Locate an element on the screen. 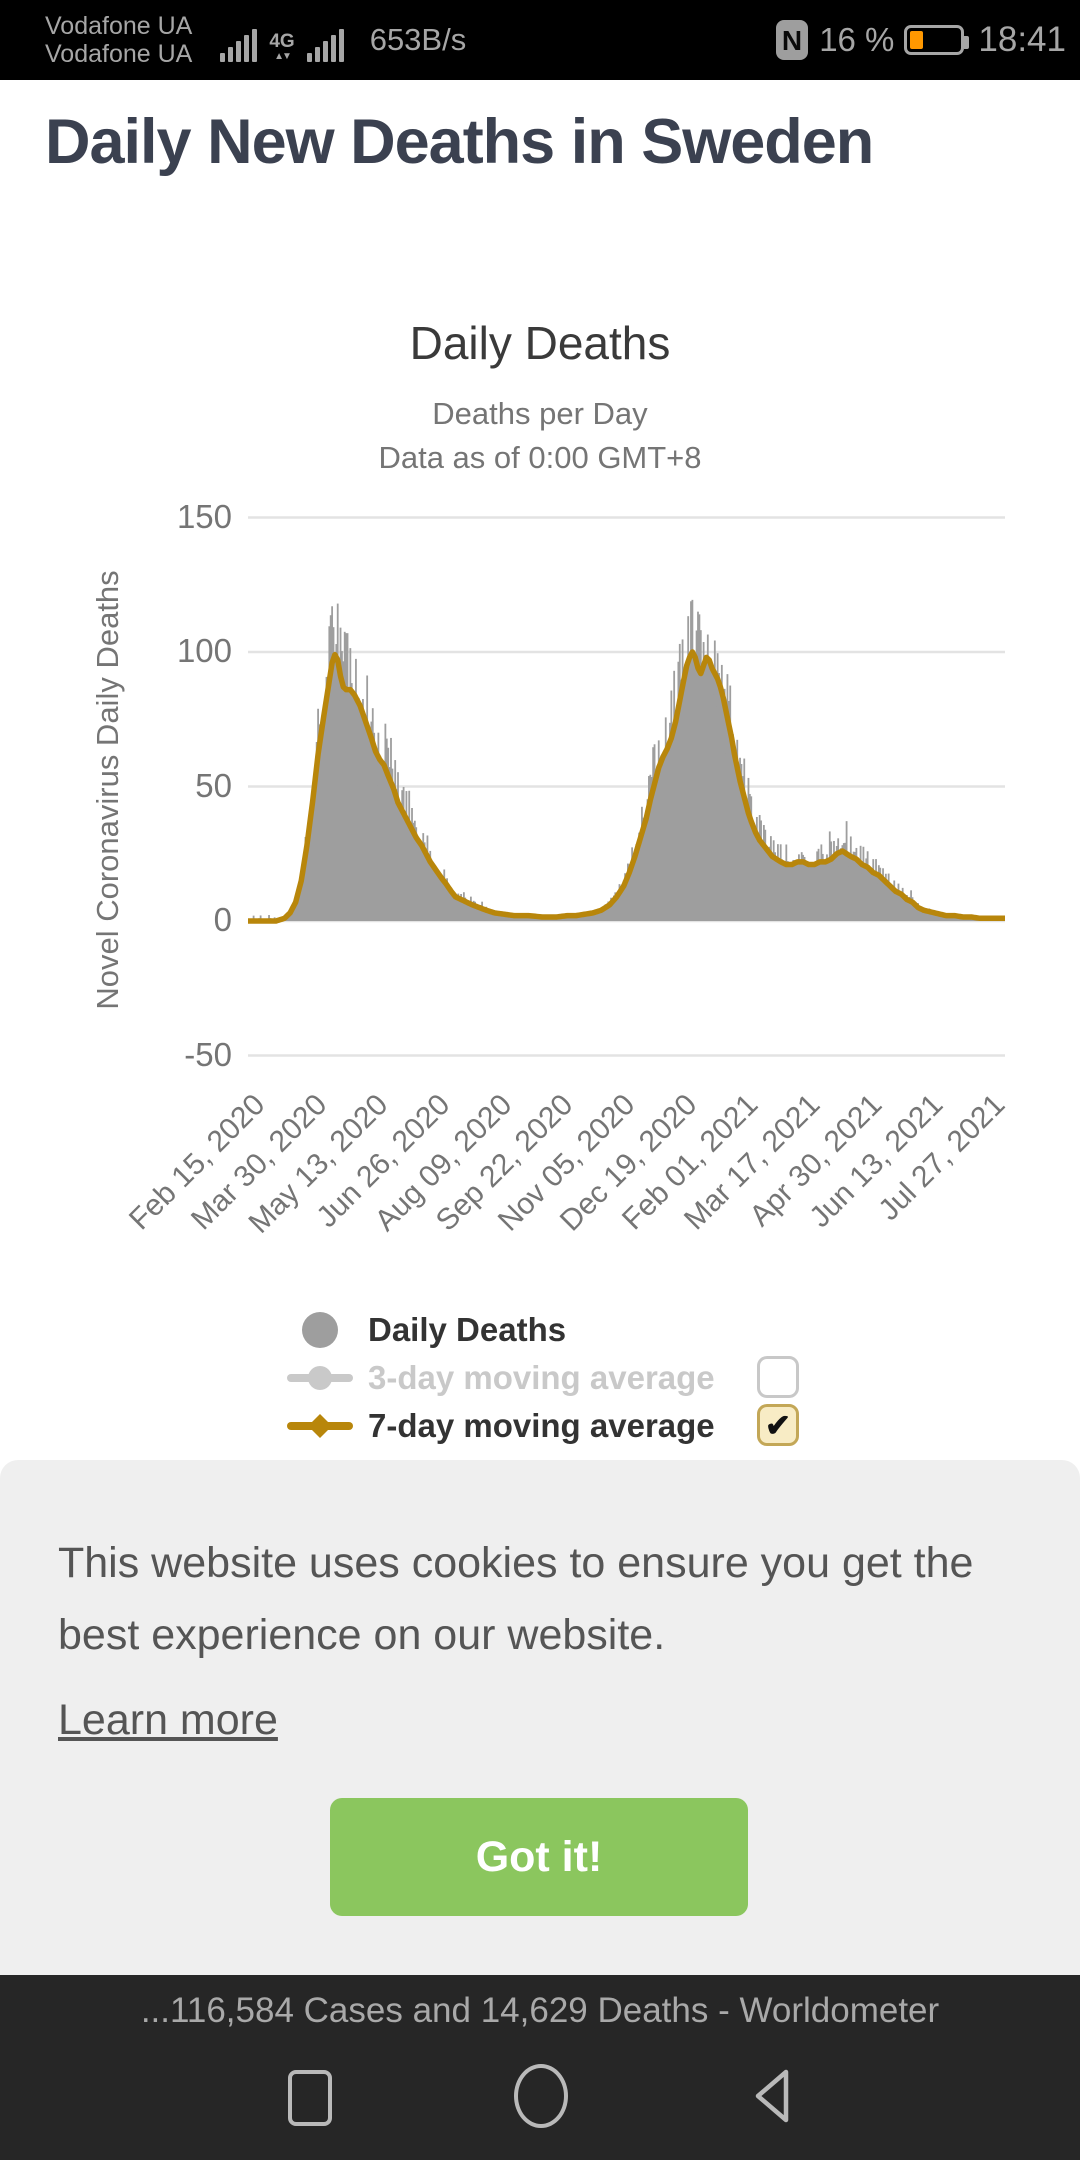  signal-strength-icon-sim1 is located at coordinates (239, 45).